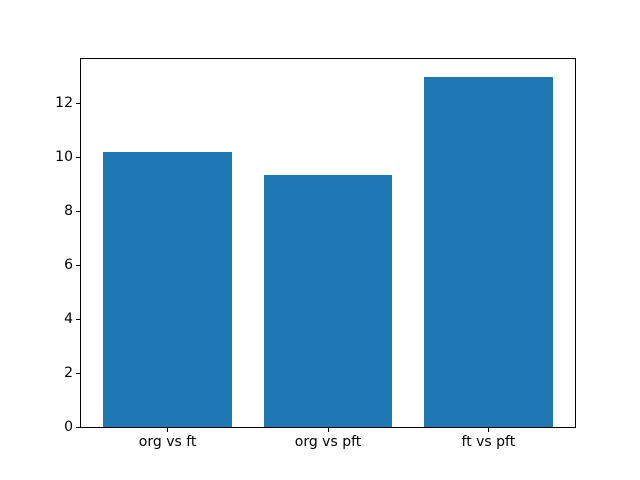 The width and height of the screenshot is (640, 480). I want to click on bar-org-vs-ft, so click(167, 289).